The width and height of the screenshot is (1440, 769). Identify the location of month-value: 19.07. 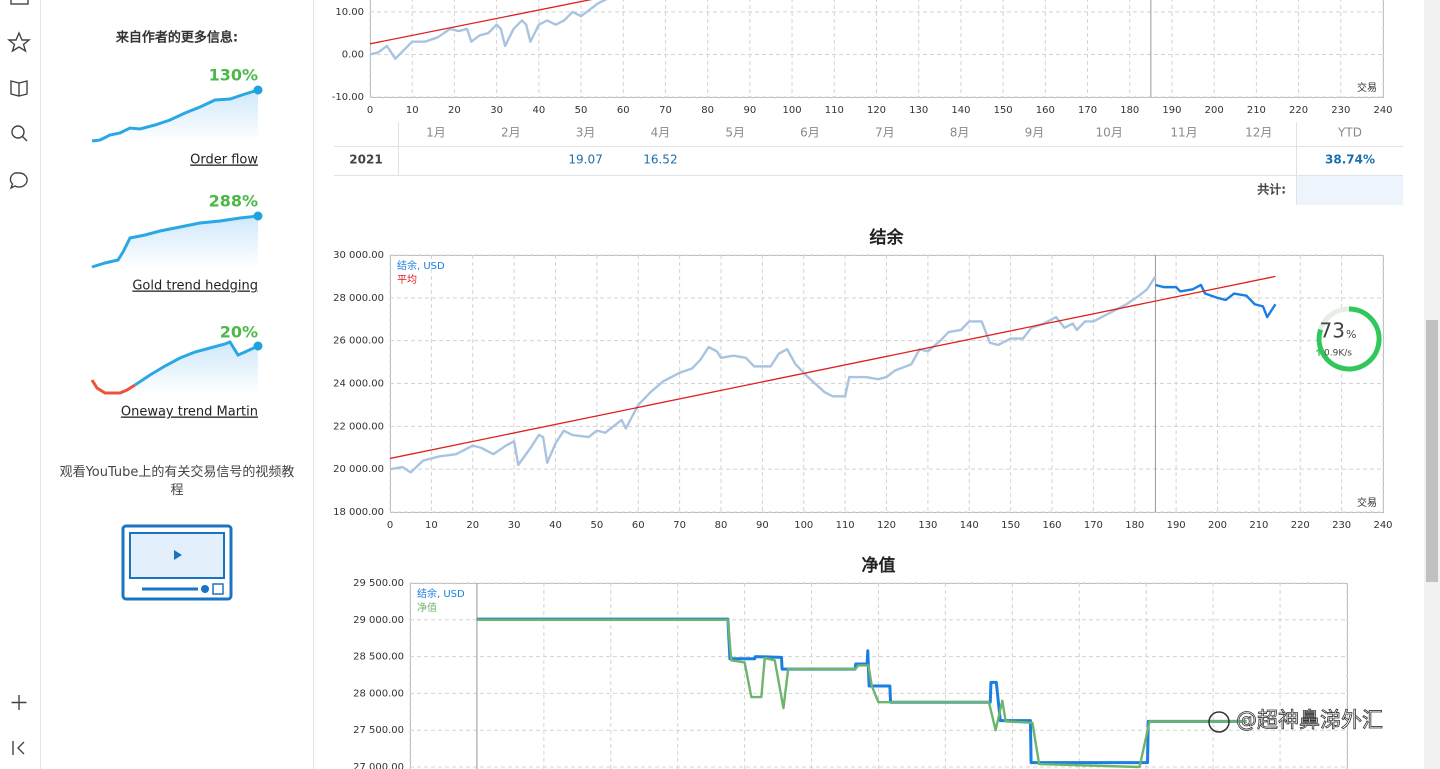
(585, 160).